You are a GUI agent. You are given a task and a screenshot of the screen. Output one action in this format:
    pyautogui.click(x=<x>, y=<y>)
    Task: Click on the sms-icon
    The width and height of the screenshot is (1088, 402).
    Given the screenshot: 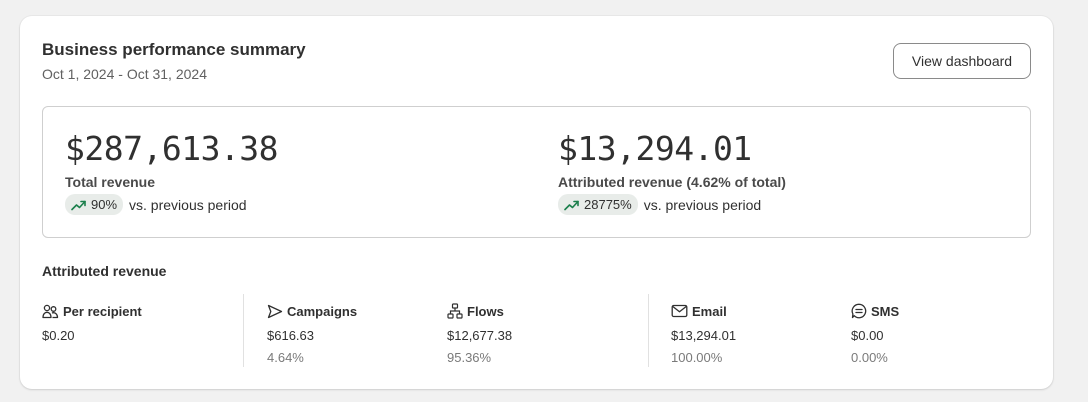 What is the action you would take?
    pyautogui.click(x=859, y=311)
    